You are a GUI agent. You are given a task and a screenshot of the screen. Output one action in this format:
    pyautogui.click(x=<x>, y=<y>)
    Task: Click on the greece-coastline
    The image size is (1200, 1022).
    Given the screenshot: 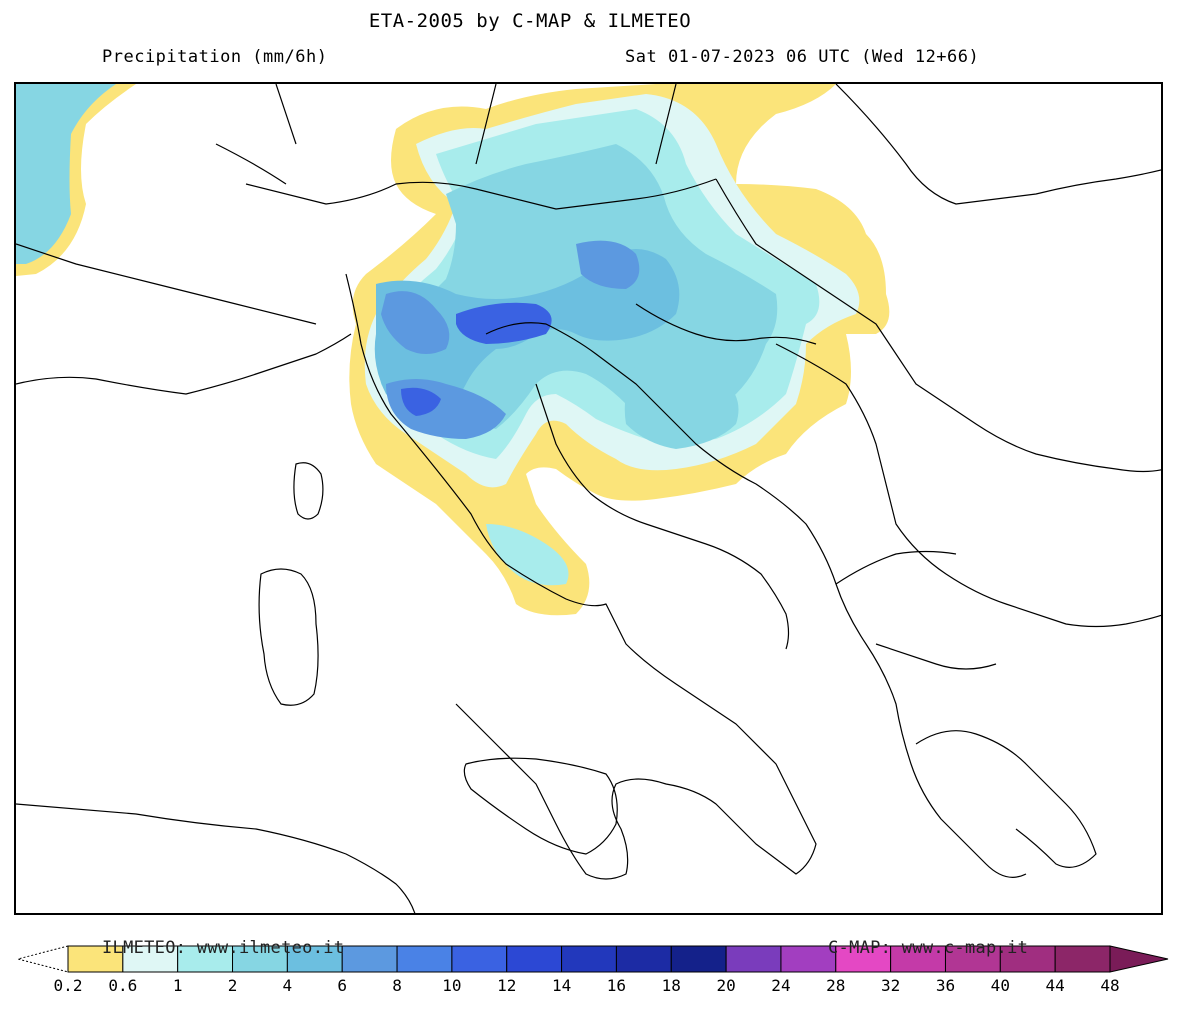 What is the action you would take?
    pyautogui.click(x=1006, y=799)
    